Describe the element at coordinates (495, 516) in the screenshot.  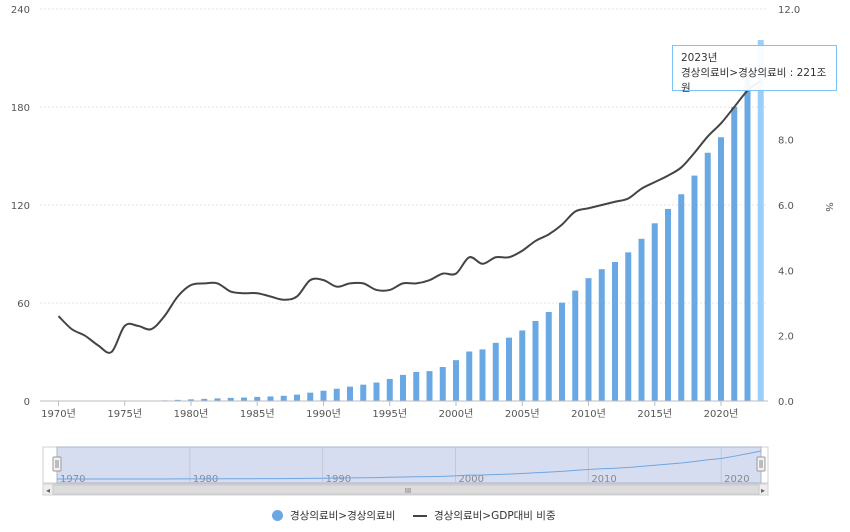
I see `legend-line-label: 경상의료비>GDP대비 비중` at that location.